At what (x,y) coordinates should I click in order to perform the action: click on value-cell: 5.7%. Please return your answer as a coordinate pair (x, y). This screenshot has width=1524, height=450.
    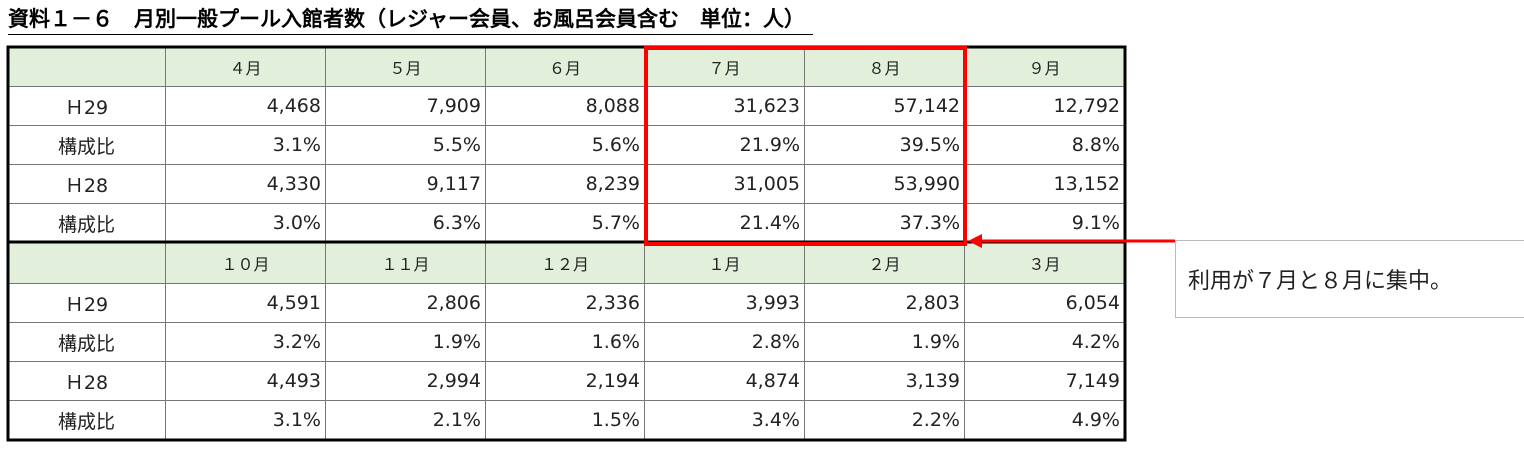
    Looking at the image, I should click on (565, 223).